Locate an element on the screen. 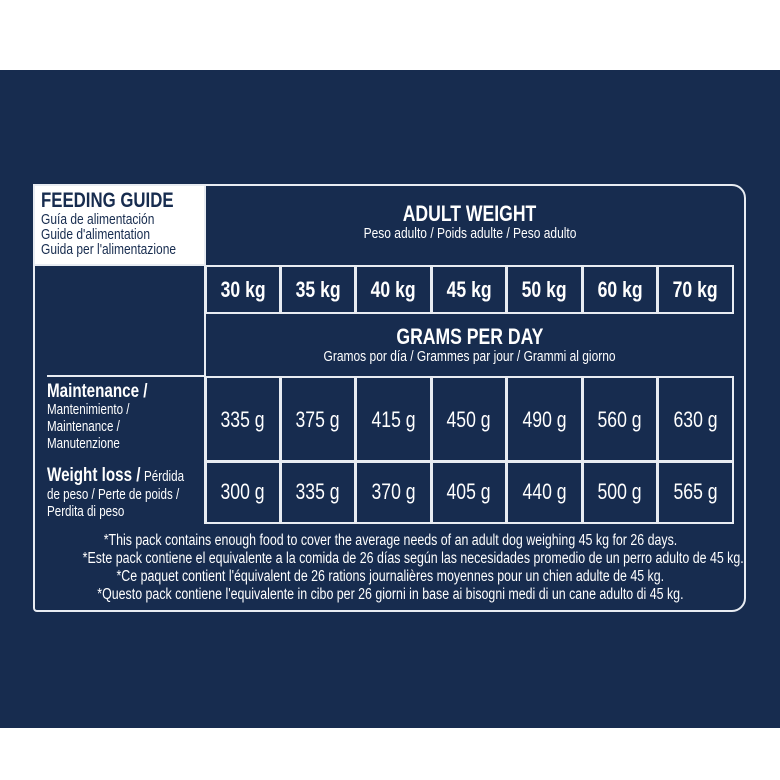 The width and height of the screenshot is (780, 780). title-divider is located at coordinates (120, 265).